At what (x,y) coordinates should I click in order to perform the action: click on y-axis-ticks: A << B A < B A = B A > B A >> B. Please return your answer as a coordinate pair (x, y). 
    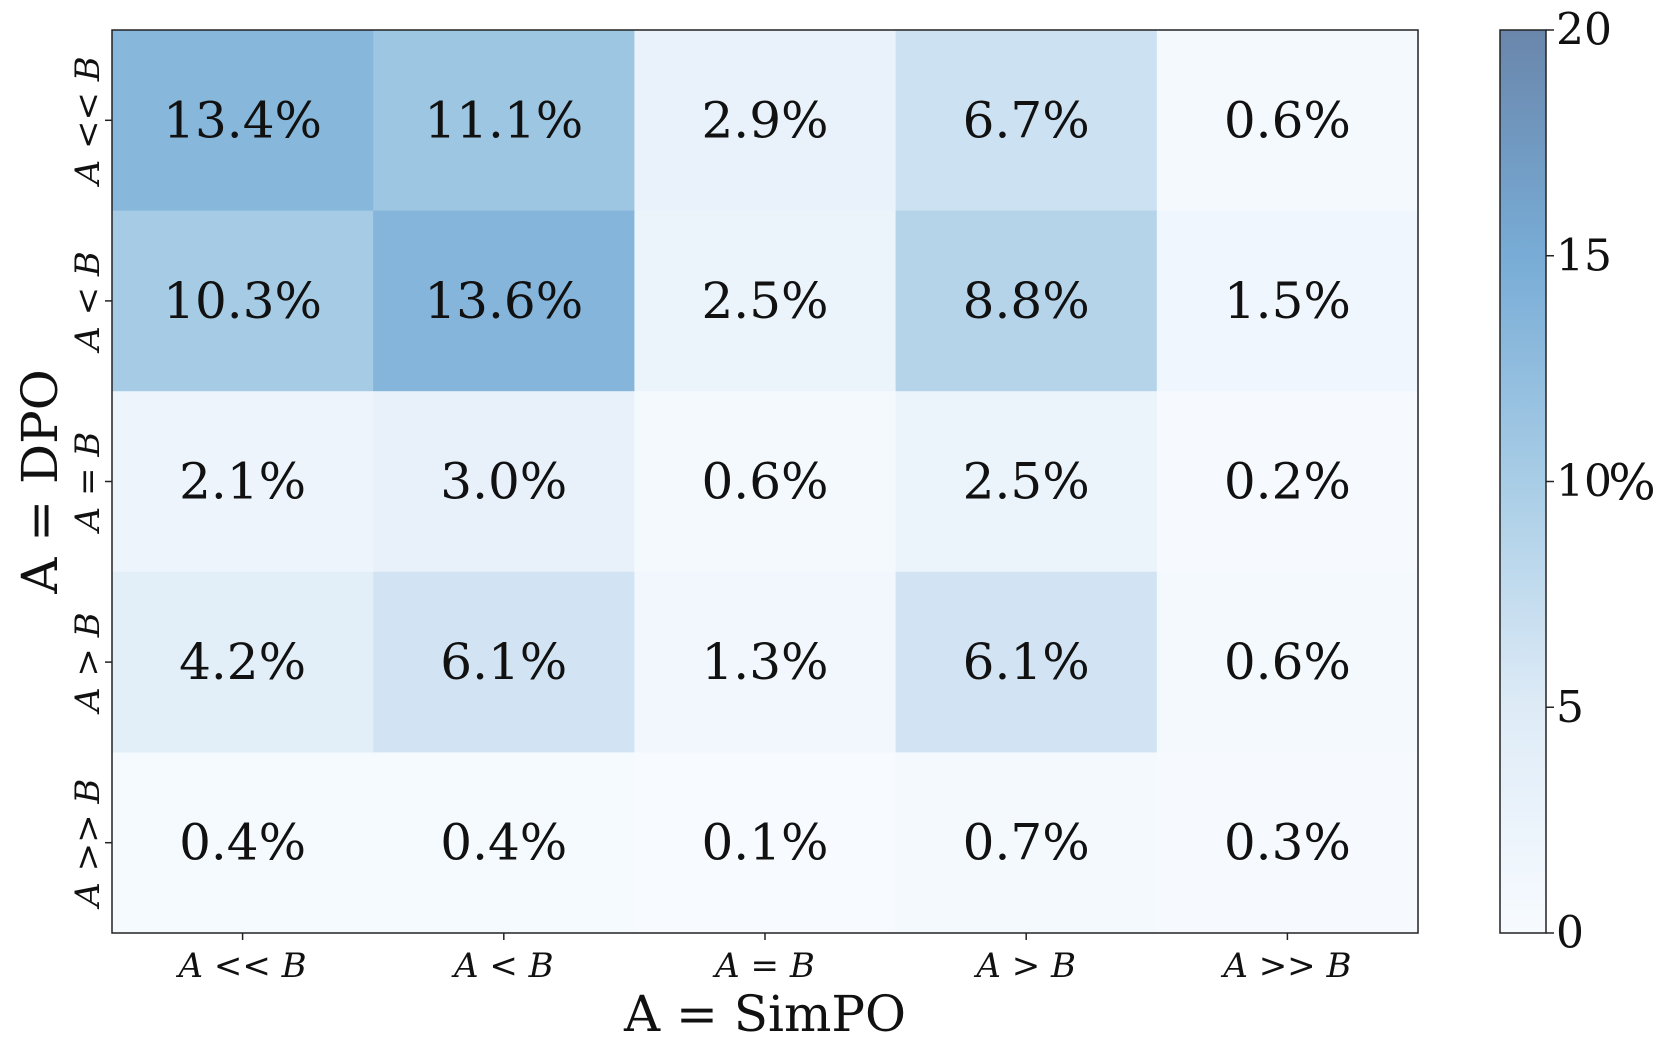
    Looking at the image, I should click on (90, 483).